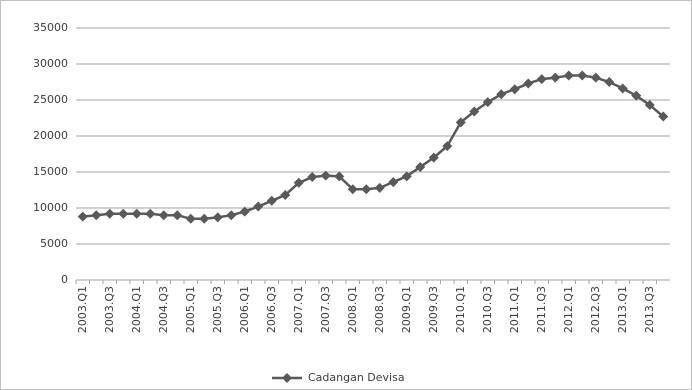 The image size is (692, 390). Describe the element at coordinates (568, 309) in the screenshot. I see `x-tick-label: 2012.Q1` at that location.